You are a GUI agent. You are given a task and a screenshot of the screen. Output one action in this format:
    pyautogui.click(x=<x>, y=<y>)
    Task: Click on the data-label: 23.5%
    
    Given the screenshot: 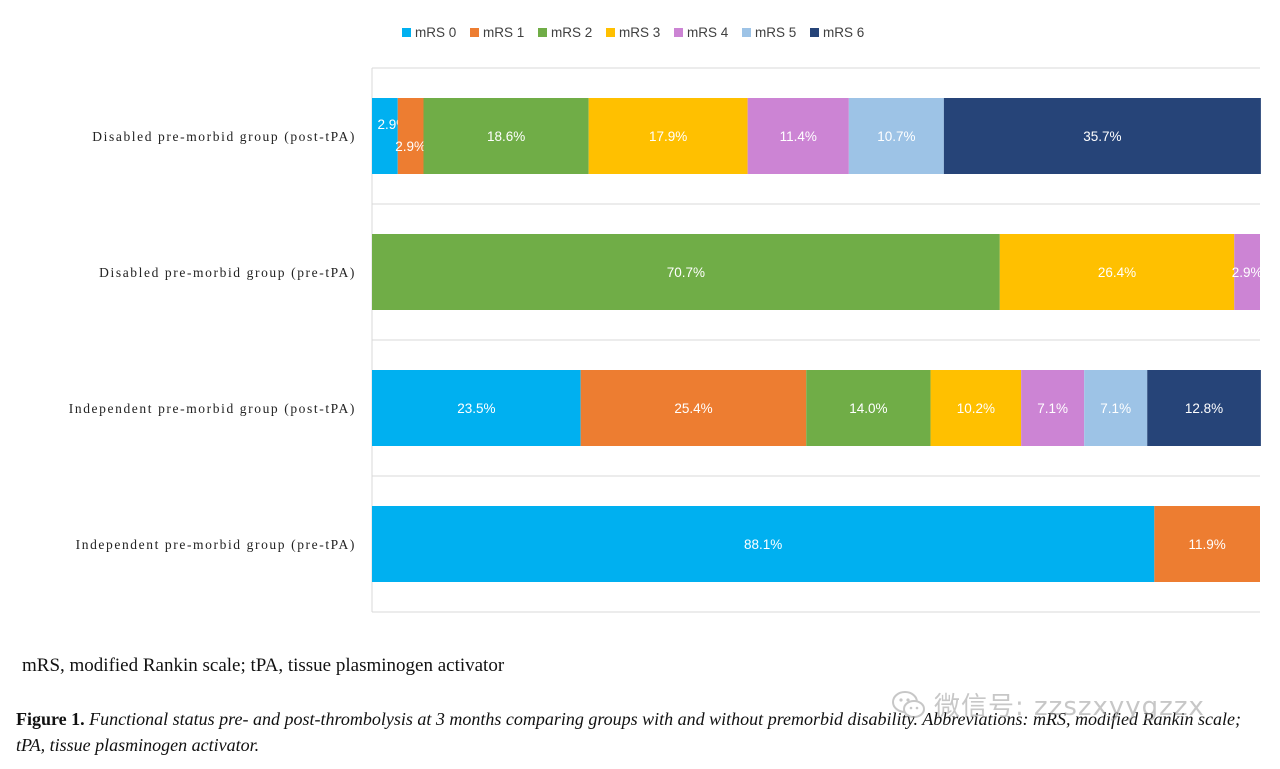 What is the action you would take?
    pyautogui.click(x=476, y=408)
    